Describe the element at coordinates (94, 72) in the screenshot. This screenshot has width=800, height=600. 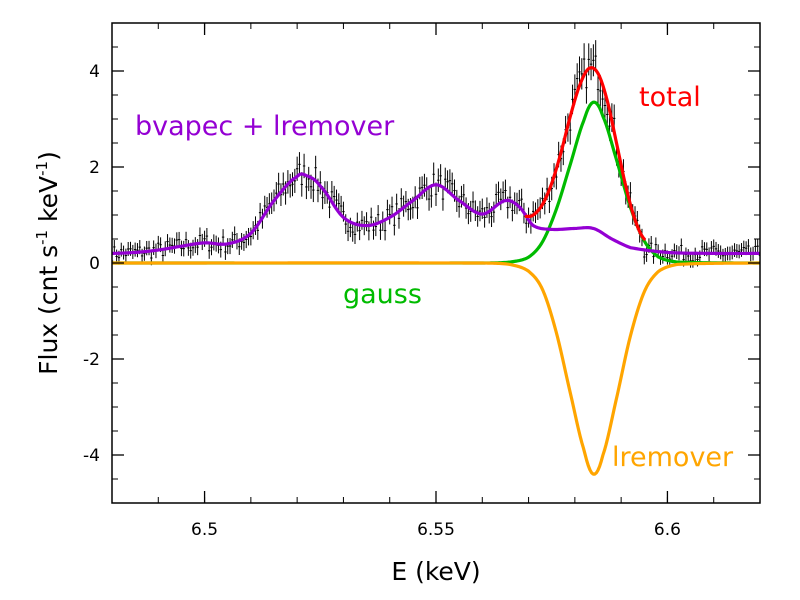
I see `y-tick-label: 4` at that location.